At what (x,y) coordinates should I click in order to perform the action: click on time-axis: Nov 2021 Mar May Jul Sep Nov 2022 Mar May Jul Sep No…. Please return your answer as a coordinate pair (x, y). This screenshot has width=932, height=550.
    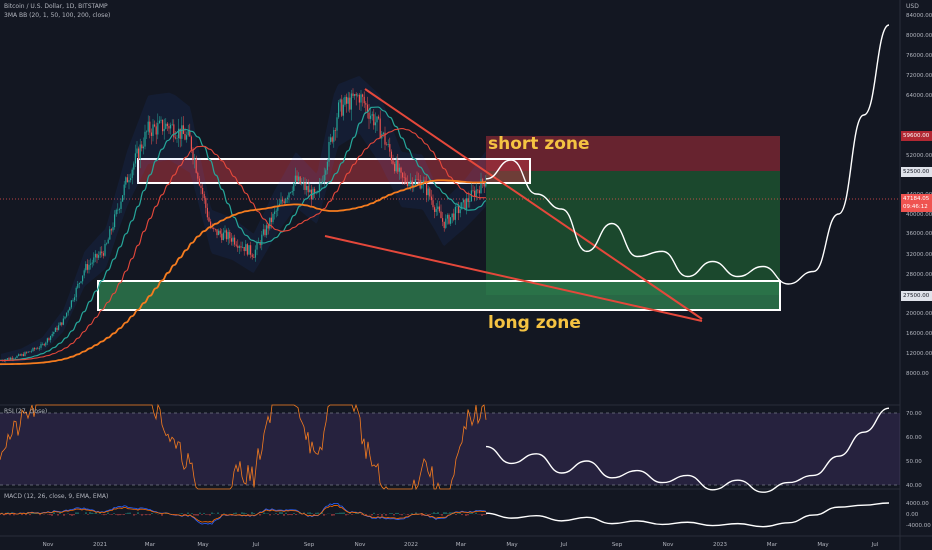
    Looking at the image, I should click on (461, 545).